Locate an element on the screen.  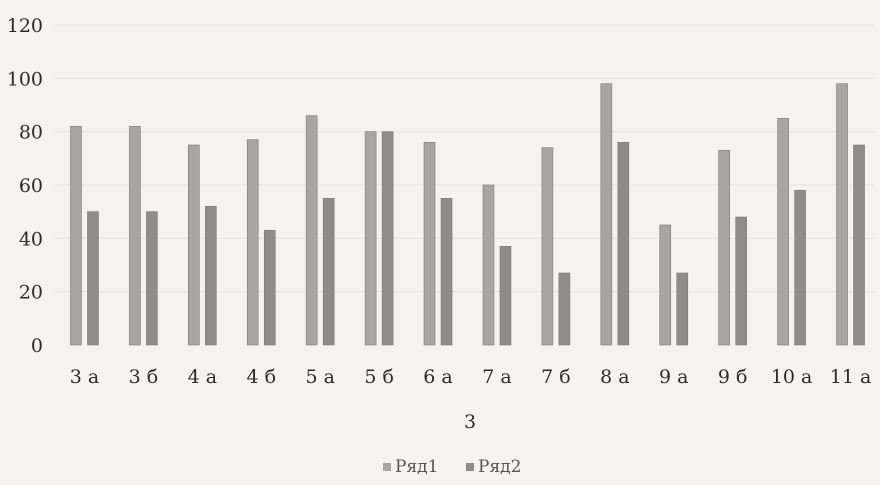
bar-Ряд2-3-б is located at coordinates (152, 278).